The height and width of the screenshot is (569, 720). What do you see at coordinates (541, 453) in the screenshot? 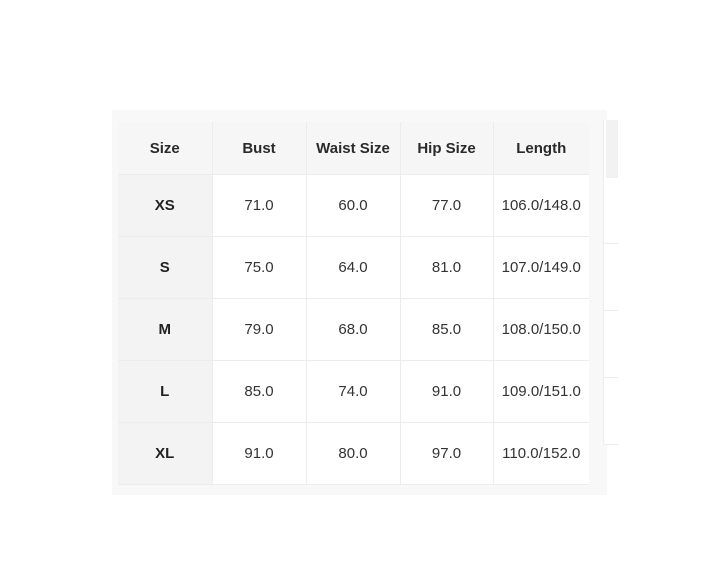
I see `length-value: 110.0/152.0` at bounding box center [541, 453].